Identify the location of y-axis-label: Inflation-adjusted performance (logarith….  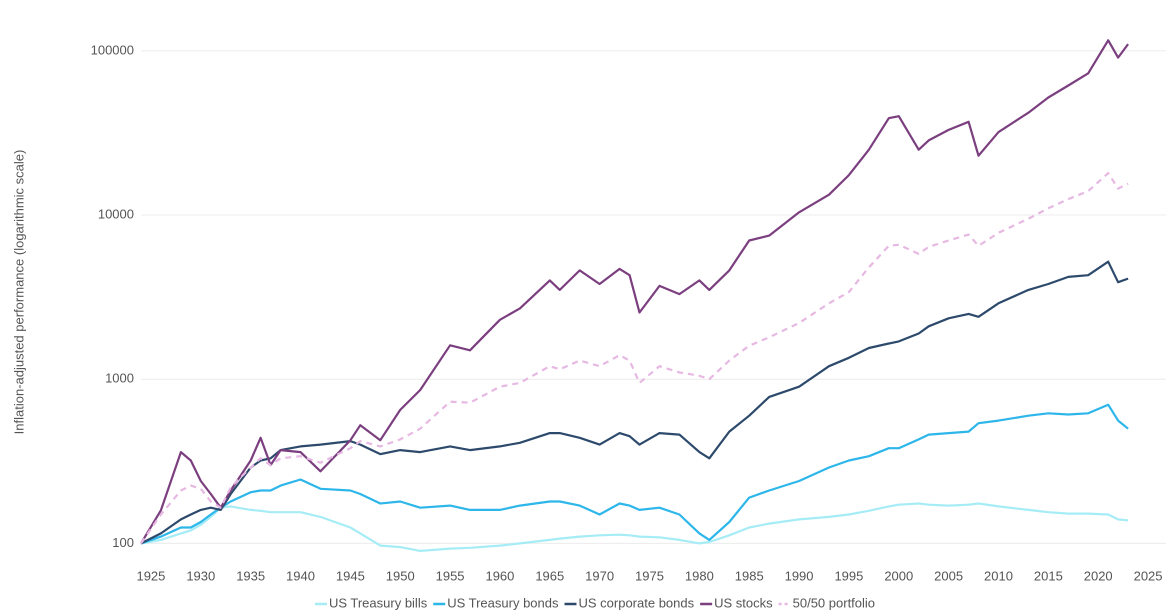
(18, 292).